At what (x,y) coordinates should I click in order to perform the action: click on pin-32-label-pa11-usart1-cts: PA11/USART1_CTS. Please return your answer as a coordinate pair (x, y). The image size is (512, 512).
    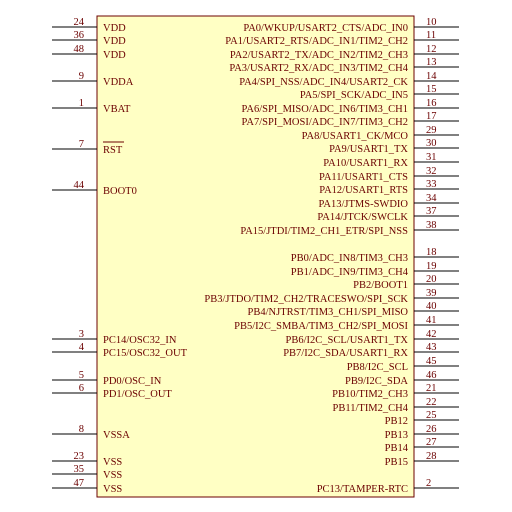
    Looking at the image, I should click on (363, 177).